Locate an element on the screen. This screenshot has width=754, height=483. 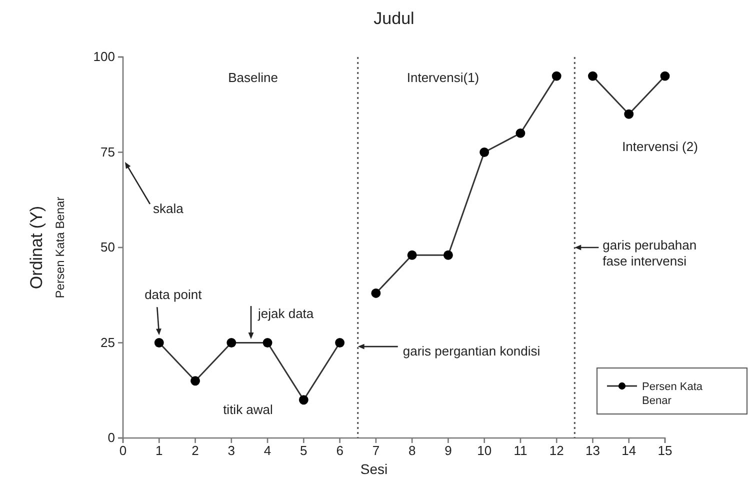
x-tick-label: 2 is located at coordinates (195, 450).